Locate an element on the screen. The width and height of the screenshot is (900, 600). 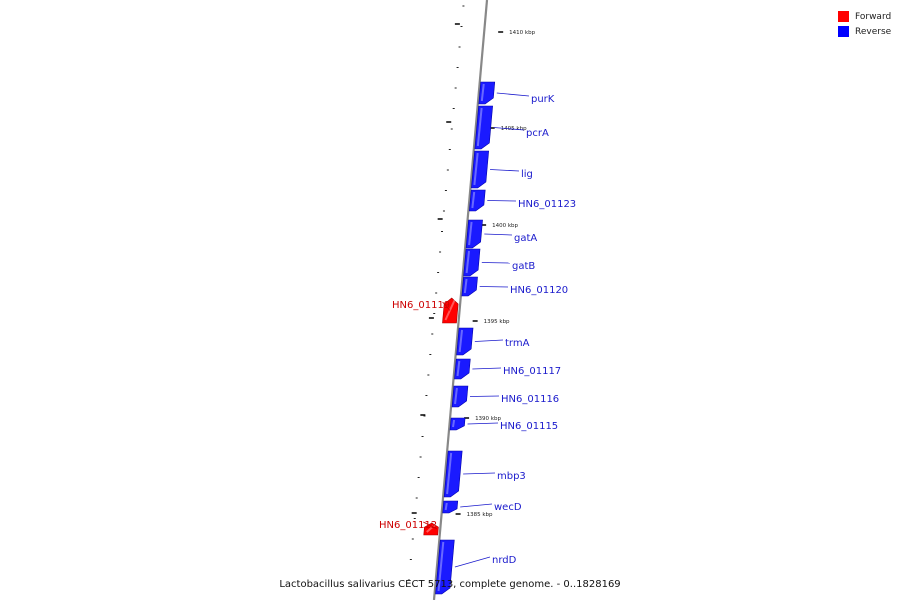
gene-label-nrdD: nrdD is located at coordinates (504, 560).